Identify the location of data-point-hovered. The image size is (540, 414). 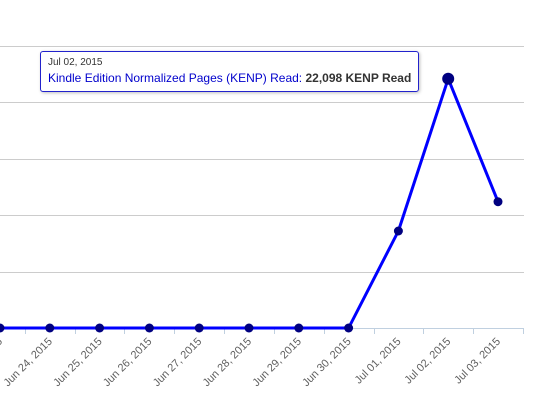
(448, 78).